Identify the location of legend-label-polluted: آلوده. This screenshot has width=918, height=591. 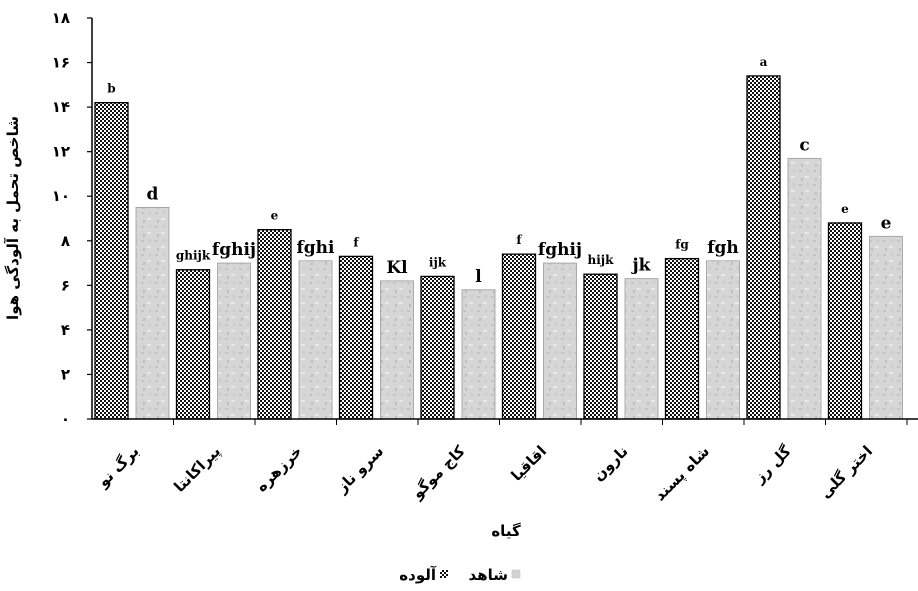
(418, 575).